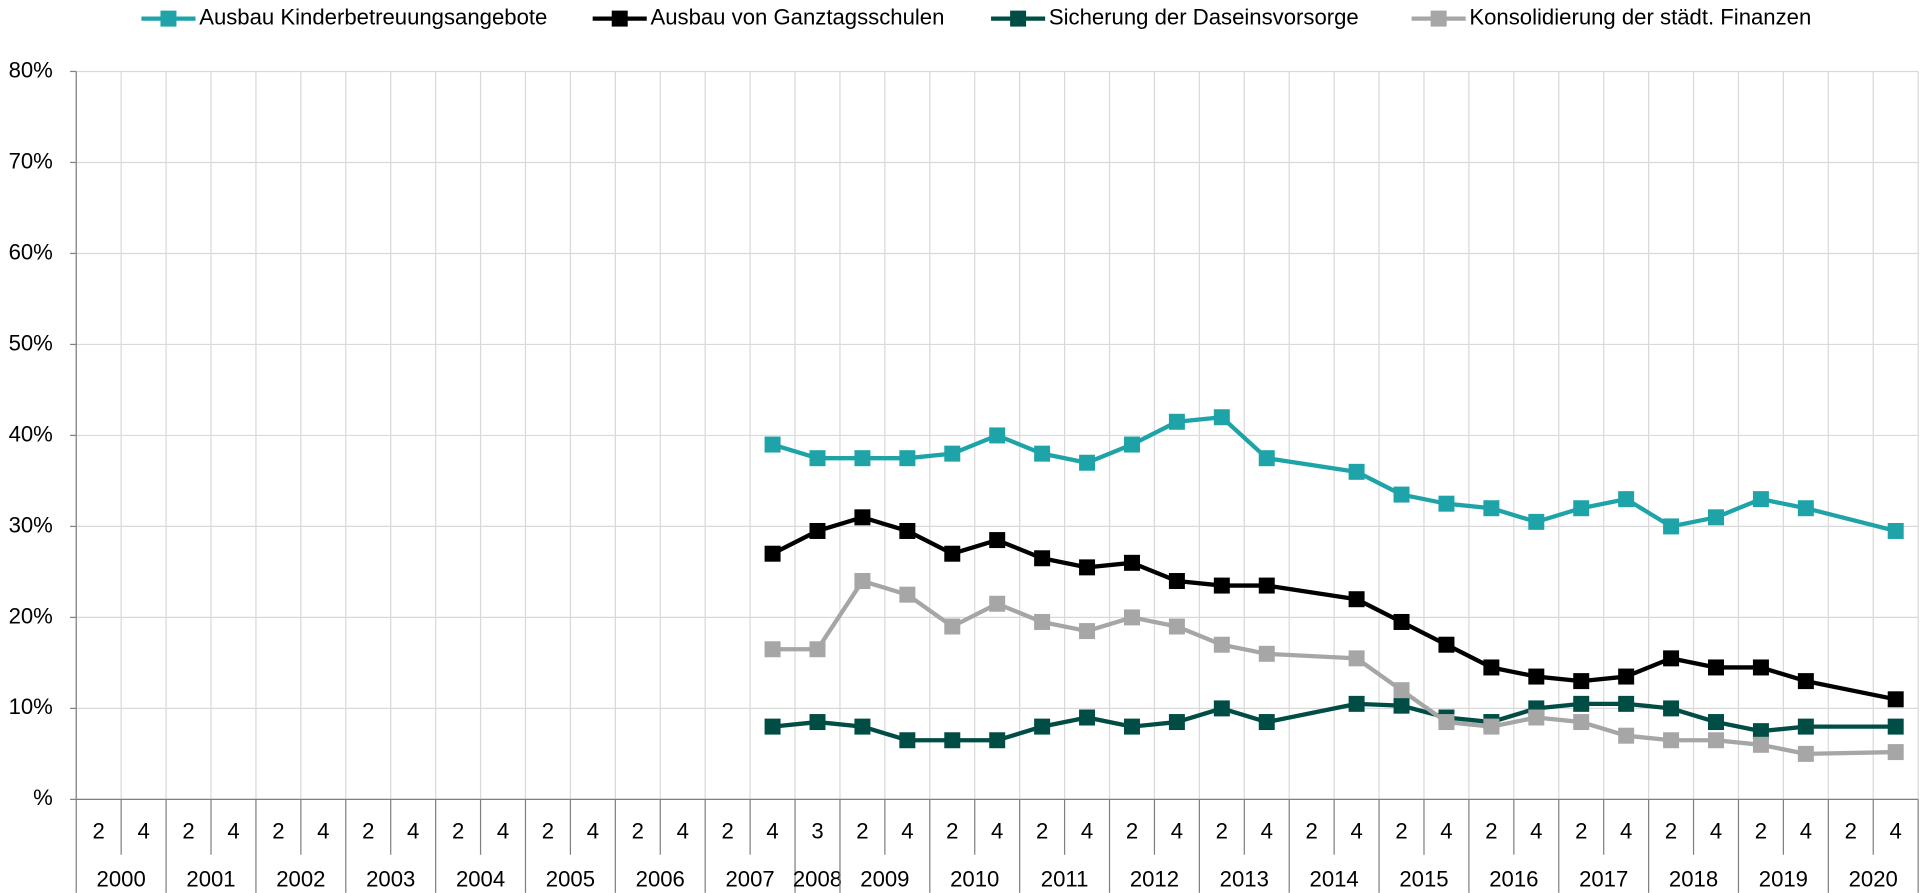 This screenshot has width=1928, height=893. What do you see at coordinates (31, 524) in the screenshot?
I see `y-tick-label: 30%` at bounding box center [31, 524].